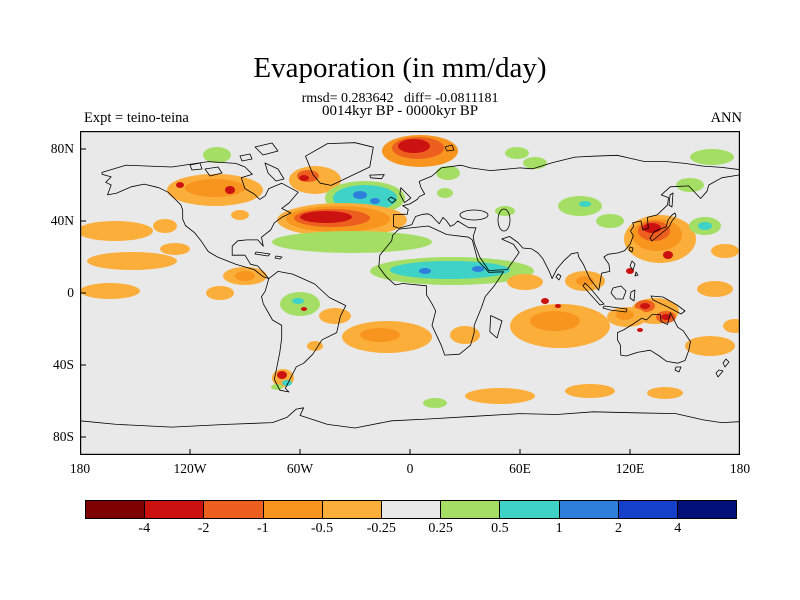 Image resolution: width=800 pixels, height=600 pixels. I want to click on coastline-eurasia, so click(566, 222).